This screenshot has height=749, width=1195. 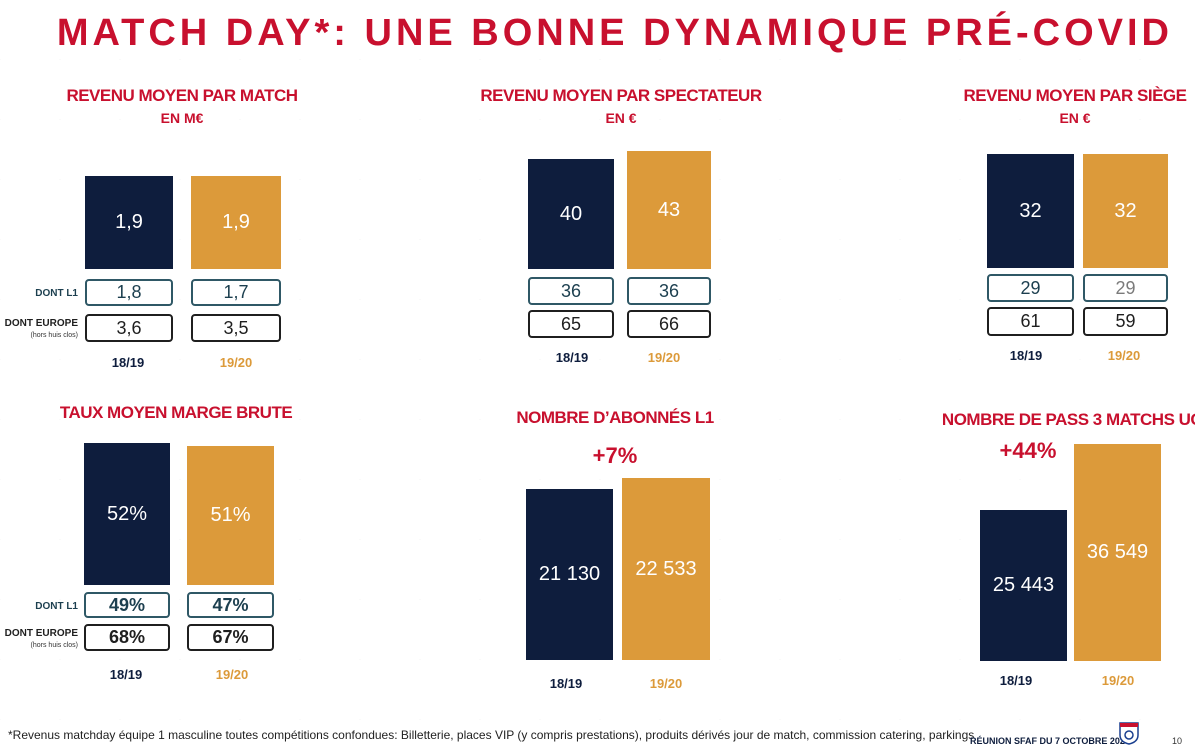 What do you see at coordinates (230, 605) in the screenshot?
I see `dont-l1-value: 47%` at bounding box center [230, 605].